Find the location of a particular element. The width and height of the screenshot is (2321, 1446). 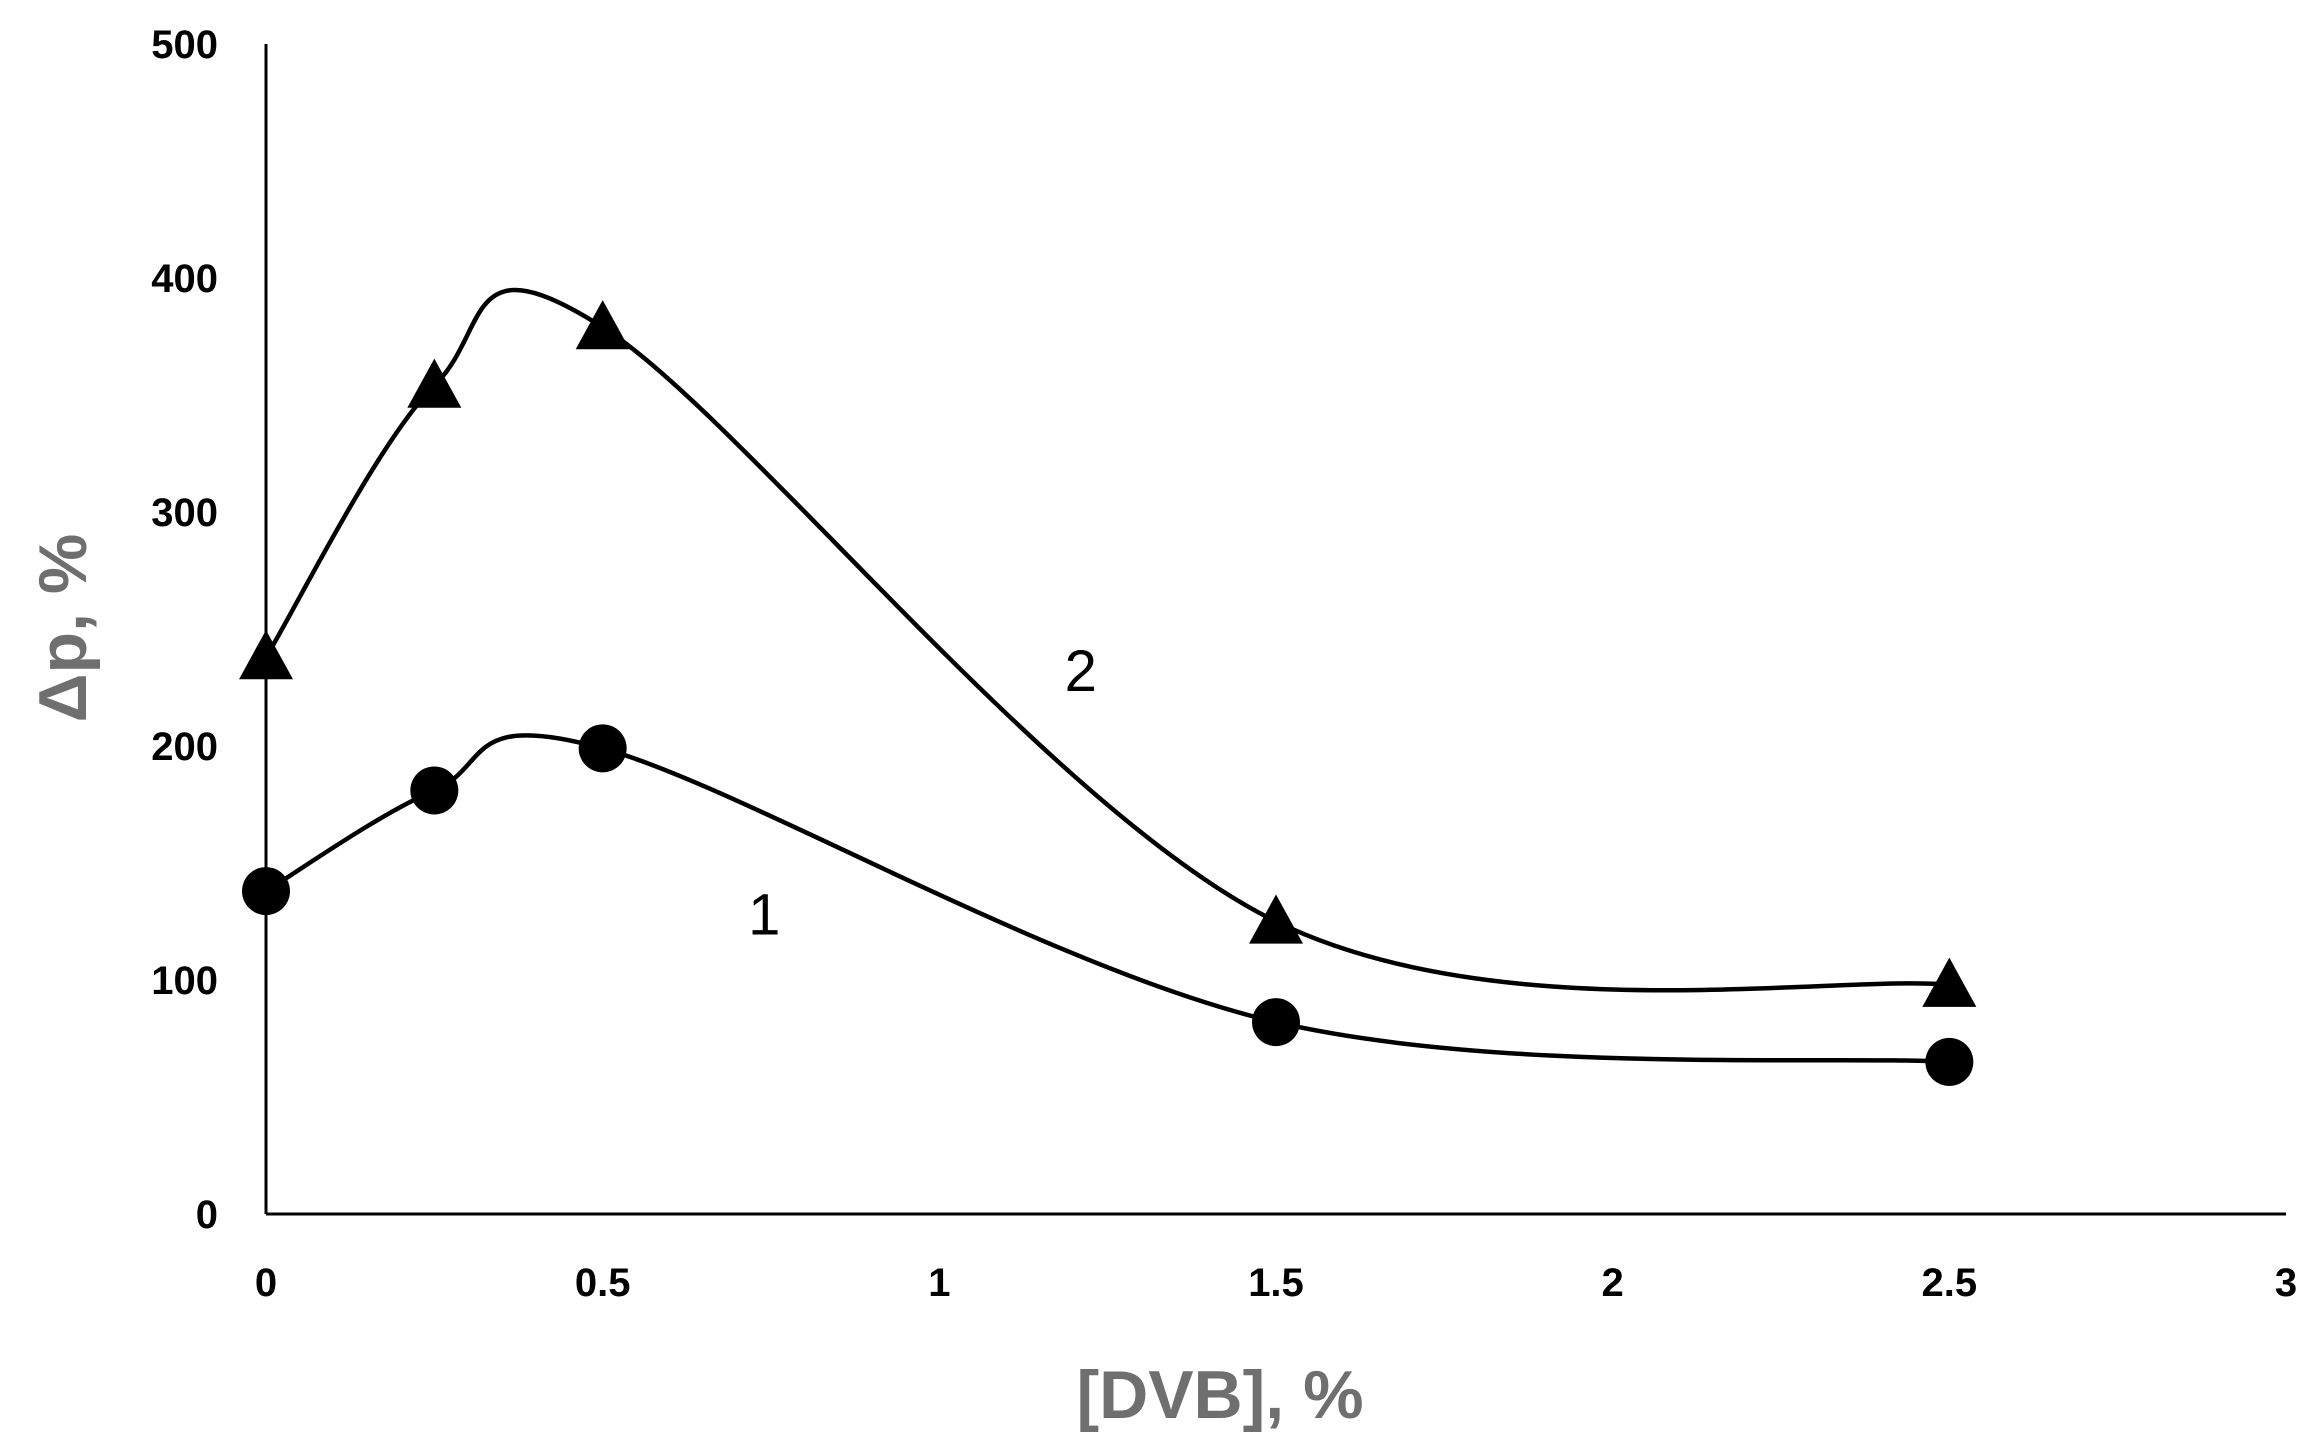

y-tick-label: 500 is located at coordinates (184, 45).